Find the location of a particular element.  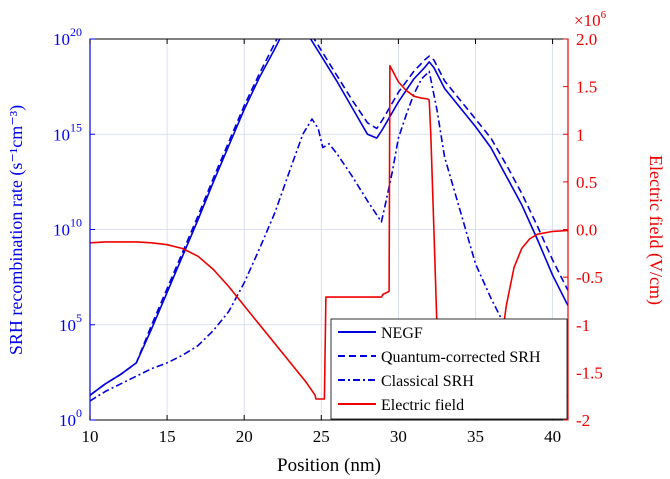

x-tick-label: 25 is located at coordinates (321, 436).